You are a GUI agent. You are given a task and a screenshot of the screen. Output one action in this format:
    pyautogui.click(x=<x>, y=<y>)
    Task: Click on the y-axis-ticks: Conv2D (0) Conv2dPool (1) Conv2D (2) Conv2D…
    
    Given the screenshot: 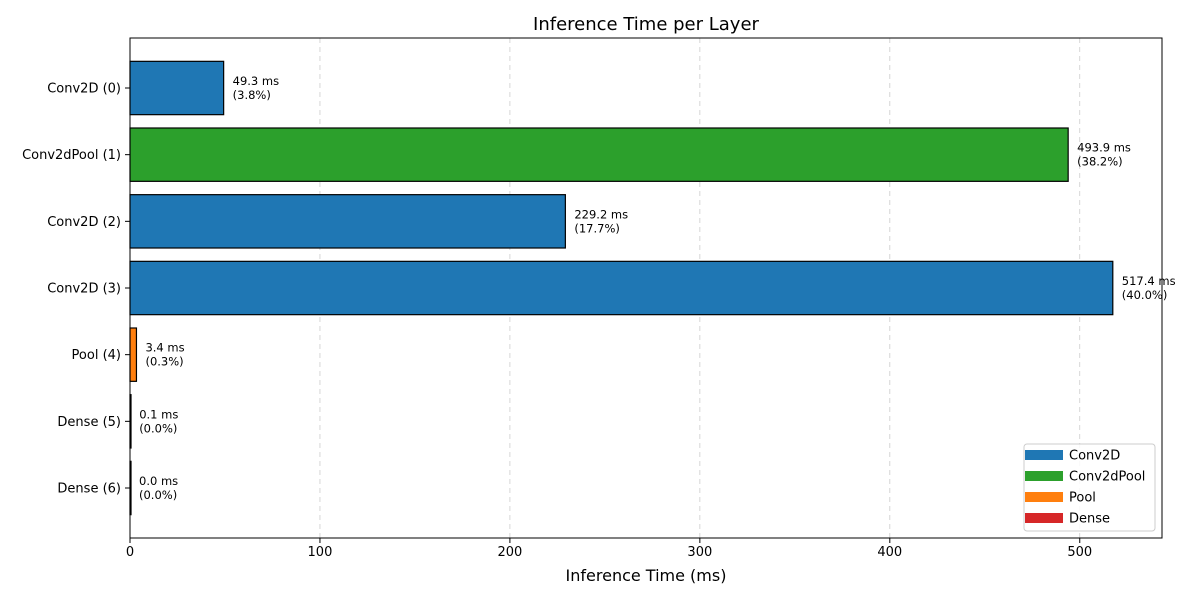 What is the action you would take?
    pyautogui.click(x=76, y=289)
    